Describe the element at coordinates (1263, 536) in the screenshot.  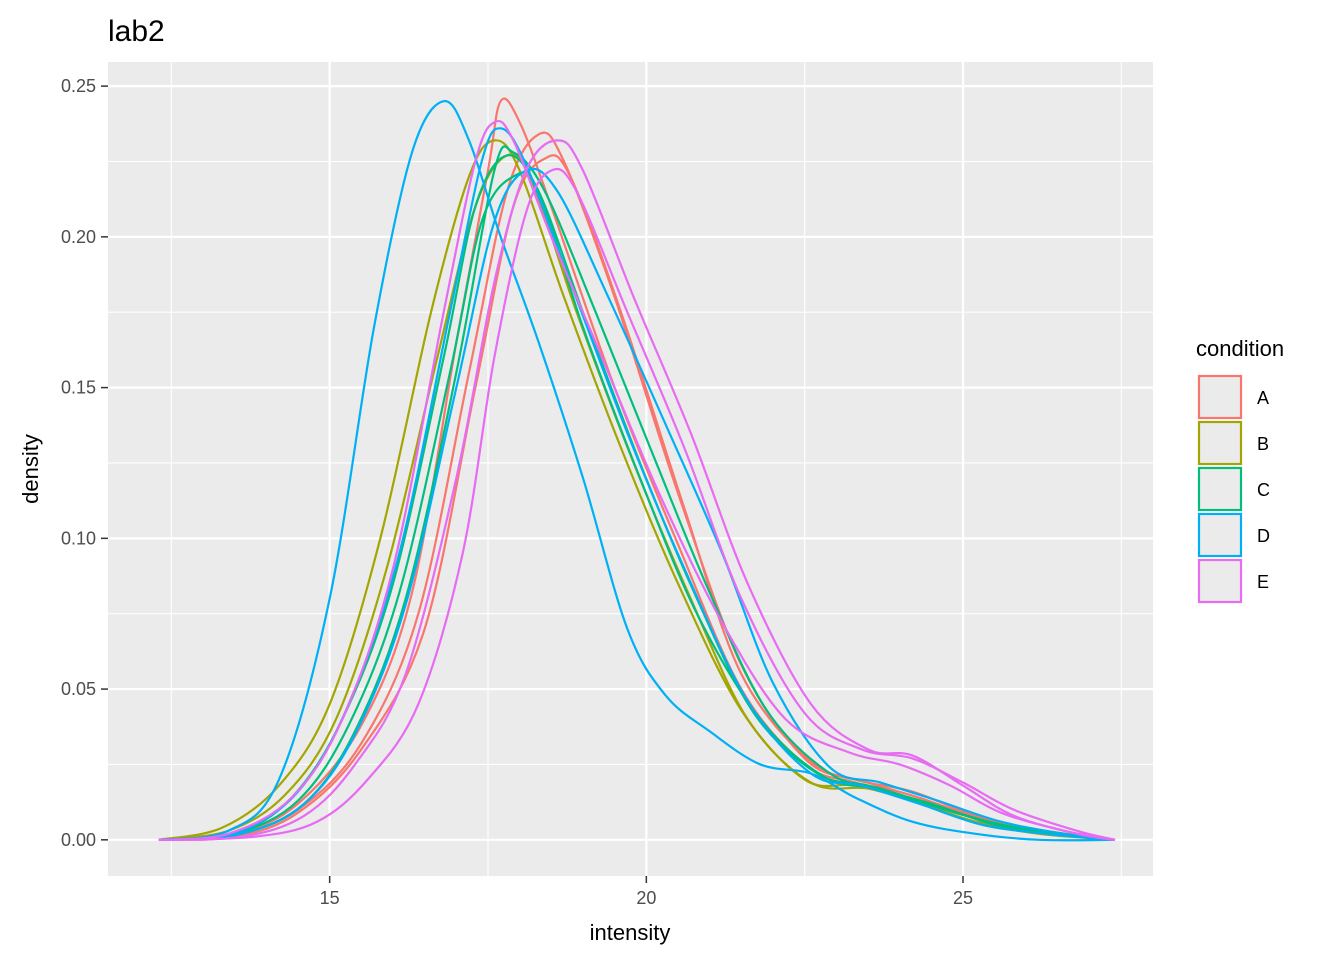
I see `legend-label-d: D` at that location.